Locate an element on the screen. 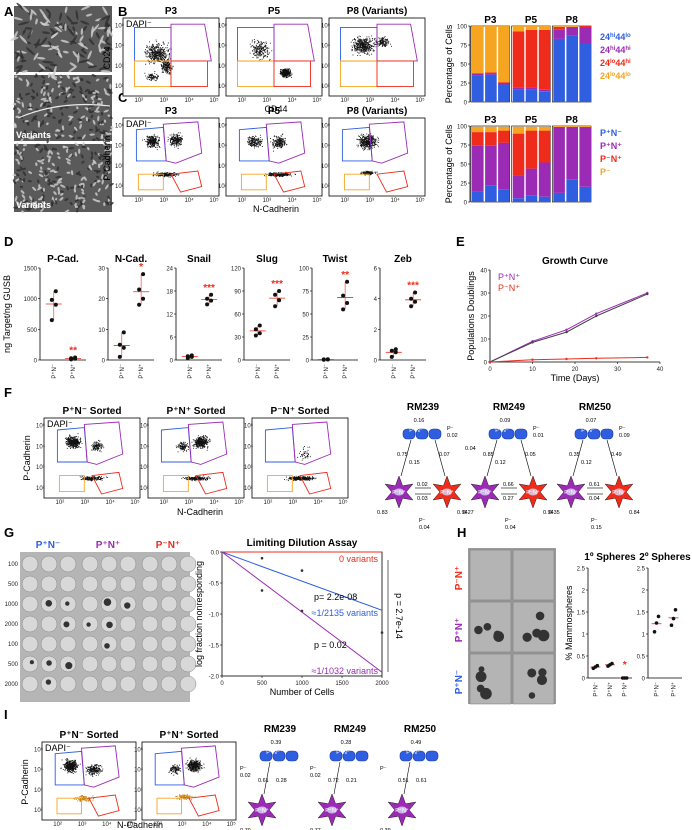 This screenshot has height=830, width=692. group-title: P8 is located at coordinates (572, 20).